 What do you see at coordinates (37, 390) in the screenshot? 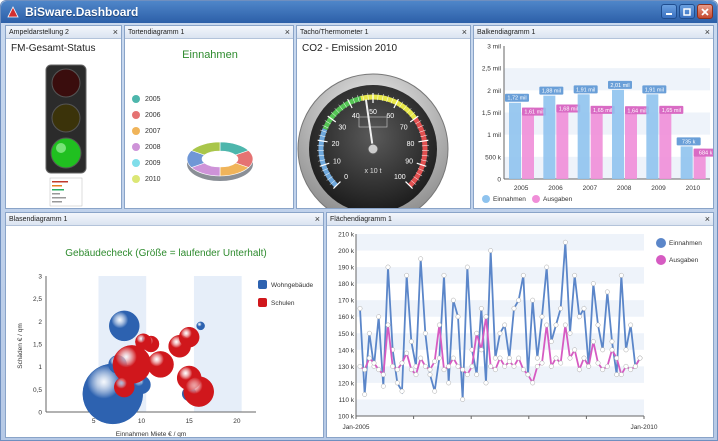
I see `bubble-y-tick-label: 0,5` at bounding box center [37, 390].